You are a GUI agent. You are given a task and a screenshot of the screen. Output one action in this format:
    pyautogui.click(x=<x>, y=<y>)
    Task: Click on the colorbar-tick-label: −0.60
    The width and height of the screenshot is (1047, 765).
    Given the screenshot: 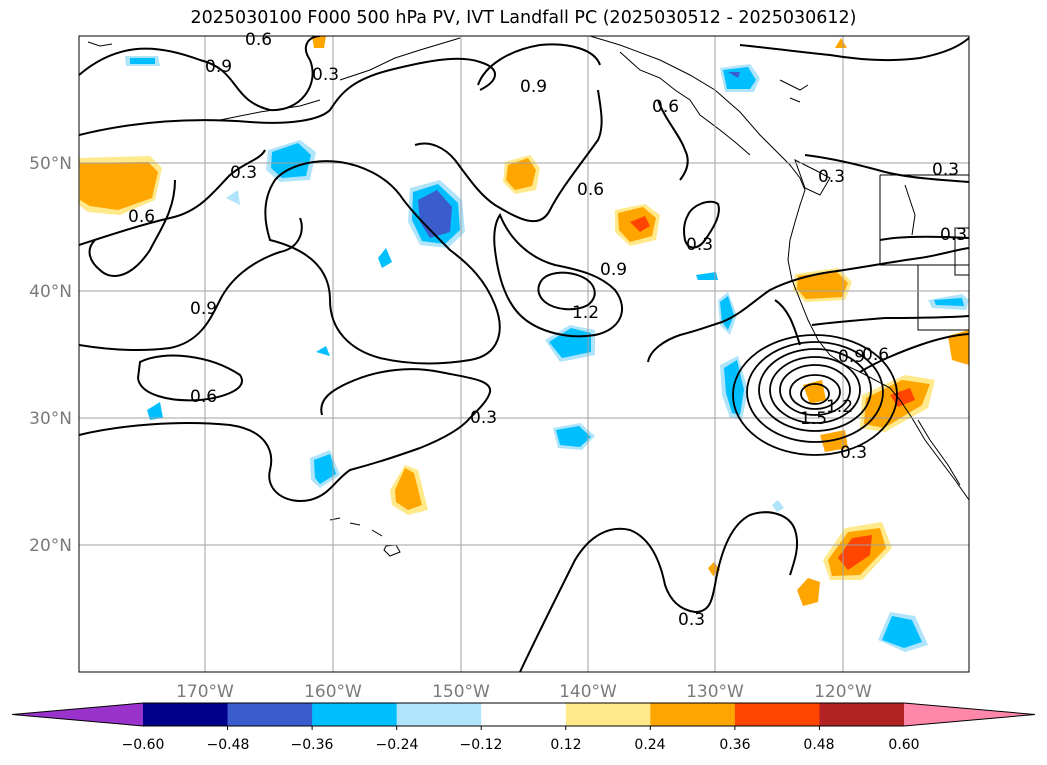 What is the action you would take?
    pyautogui.click(x=143, y=745)
    